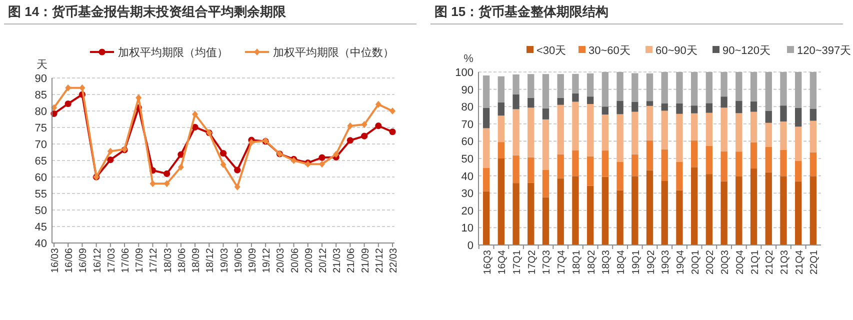 Image resolution: width=853 pixels, height=320 pixels. I want to click on y-tick-label: 70, so click(467, 124).